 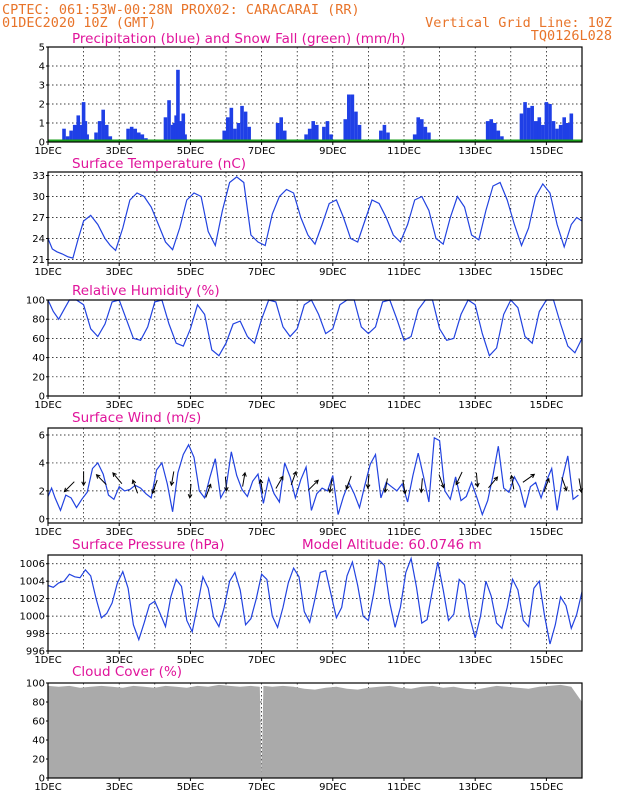 I want to click on pressure-line, so click(x=315, y=600).